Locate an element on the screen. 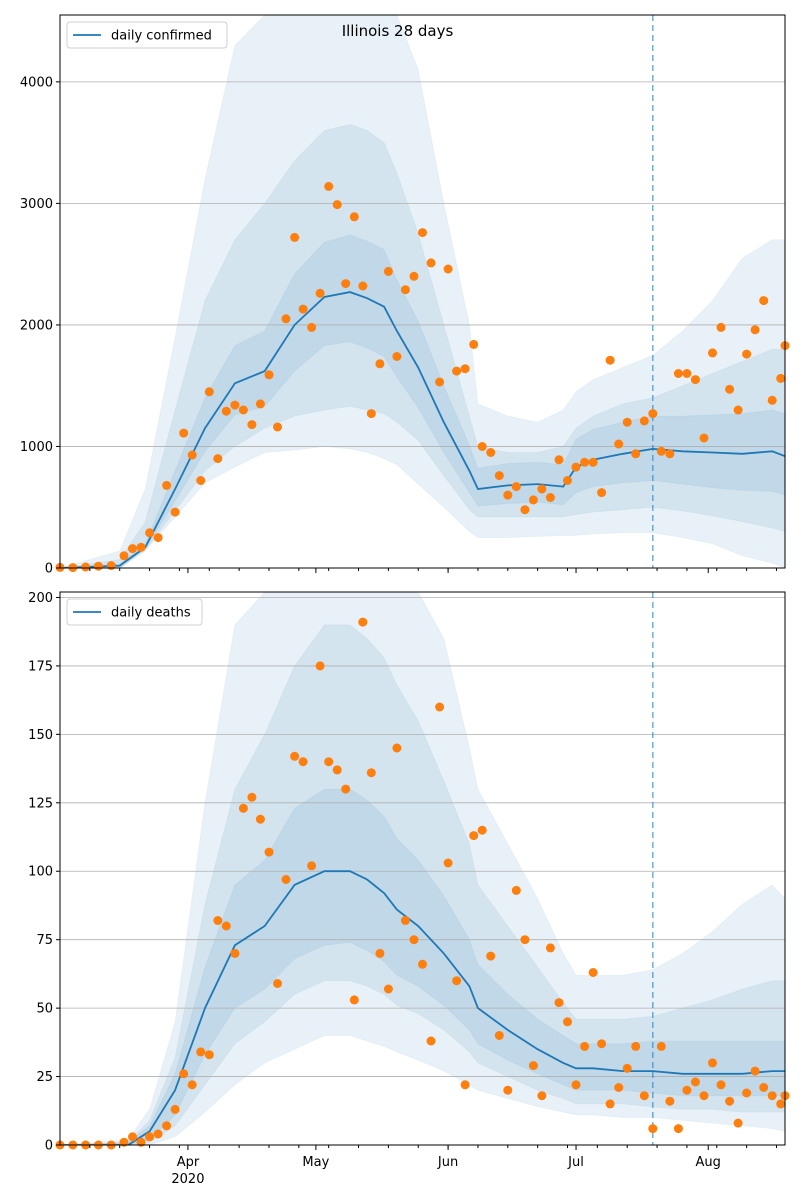  legend-deaths: daily deaths is located at coordinates (134, 612).